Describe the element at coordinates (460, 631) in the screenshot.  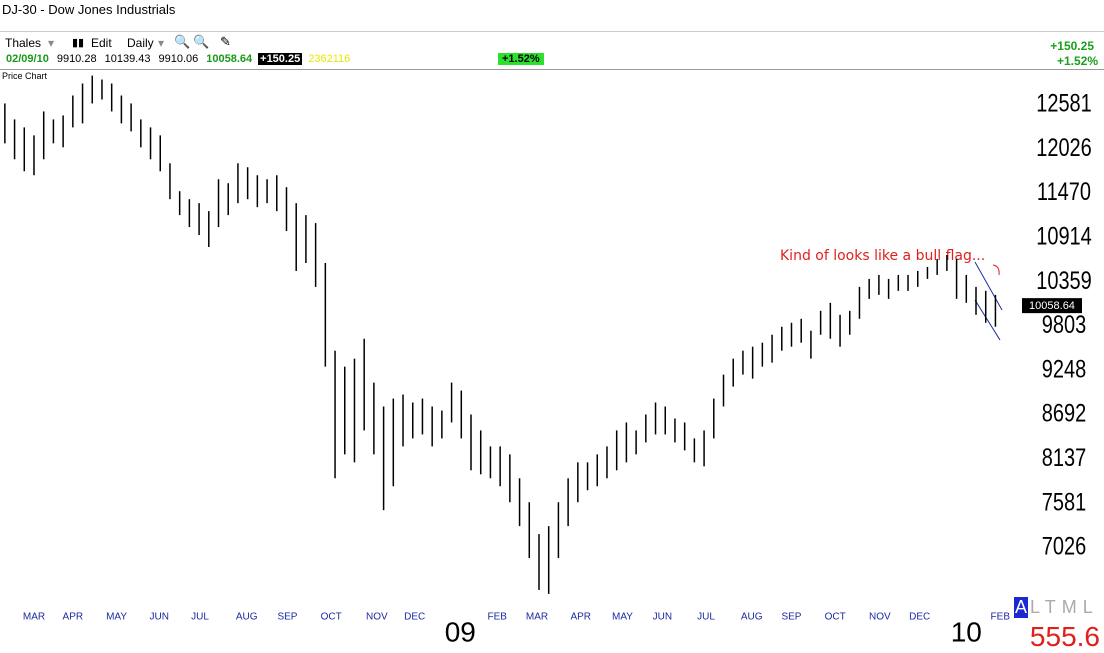
I see `x-year-label: 09` at that location.